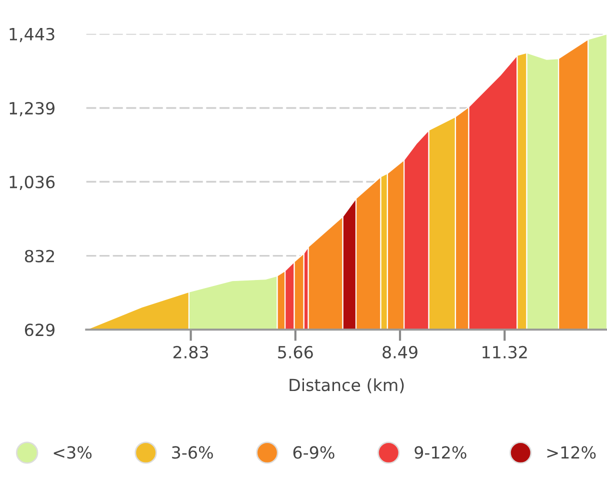 This screenshot has height=477, width=607. I want to click on x-tick-label: 5.66, so click(295, 352).